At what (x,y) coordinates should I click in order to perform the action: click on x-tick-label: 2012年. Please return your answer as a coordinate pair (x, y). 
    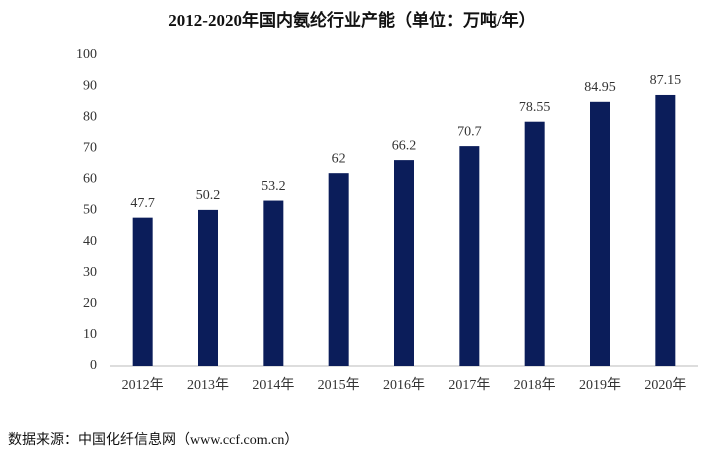
    Looking at the image, I should click on (143, 385).